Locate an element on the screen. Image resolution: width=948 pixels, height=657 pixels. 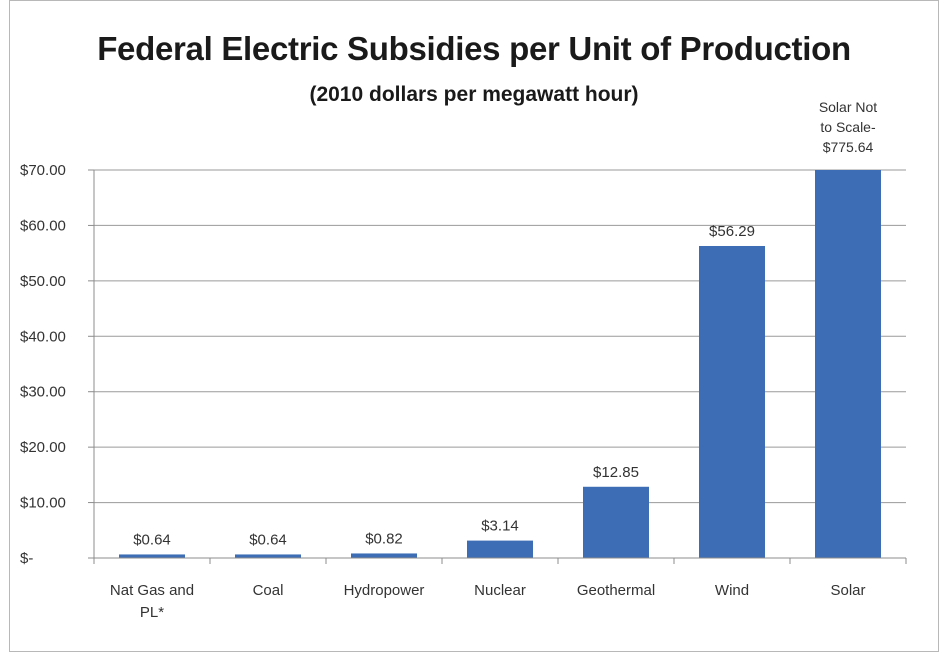
data-label: $3.14 is located at coordinates (500, 526).